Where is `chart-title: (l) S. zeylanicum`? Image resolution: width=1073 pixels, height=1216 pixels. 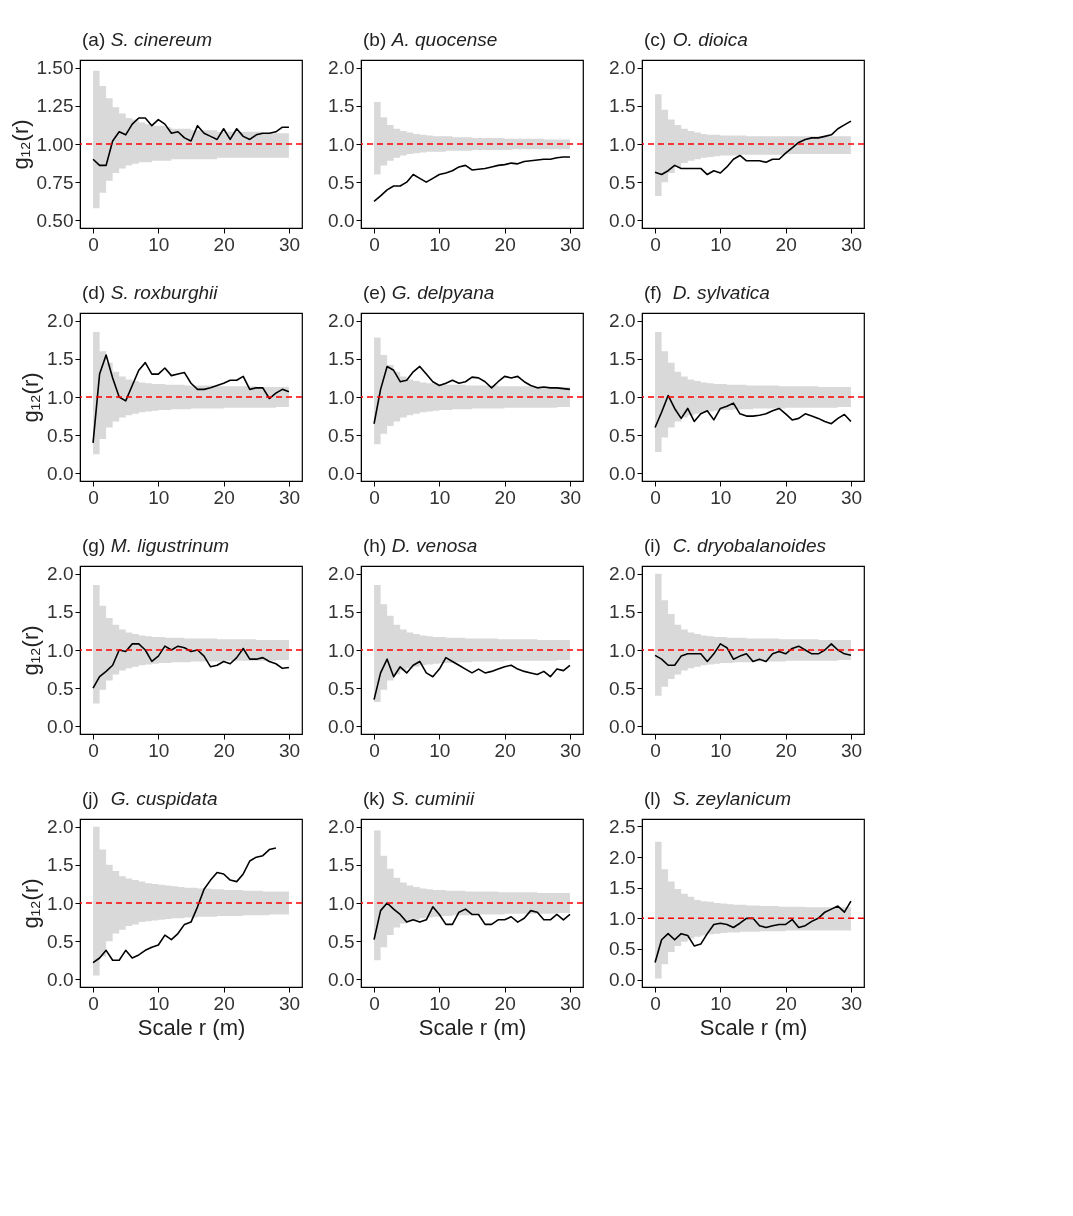
chart-title: (l) S. zeylanicum is located at coordinates (718, 798).